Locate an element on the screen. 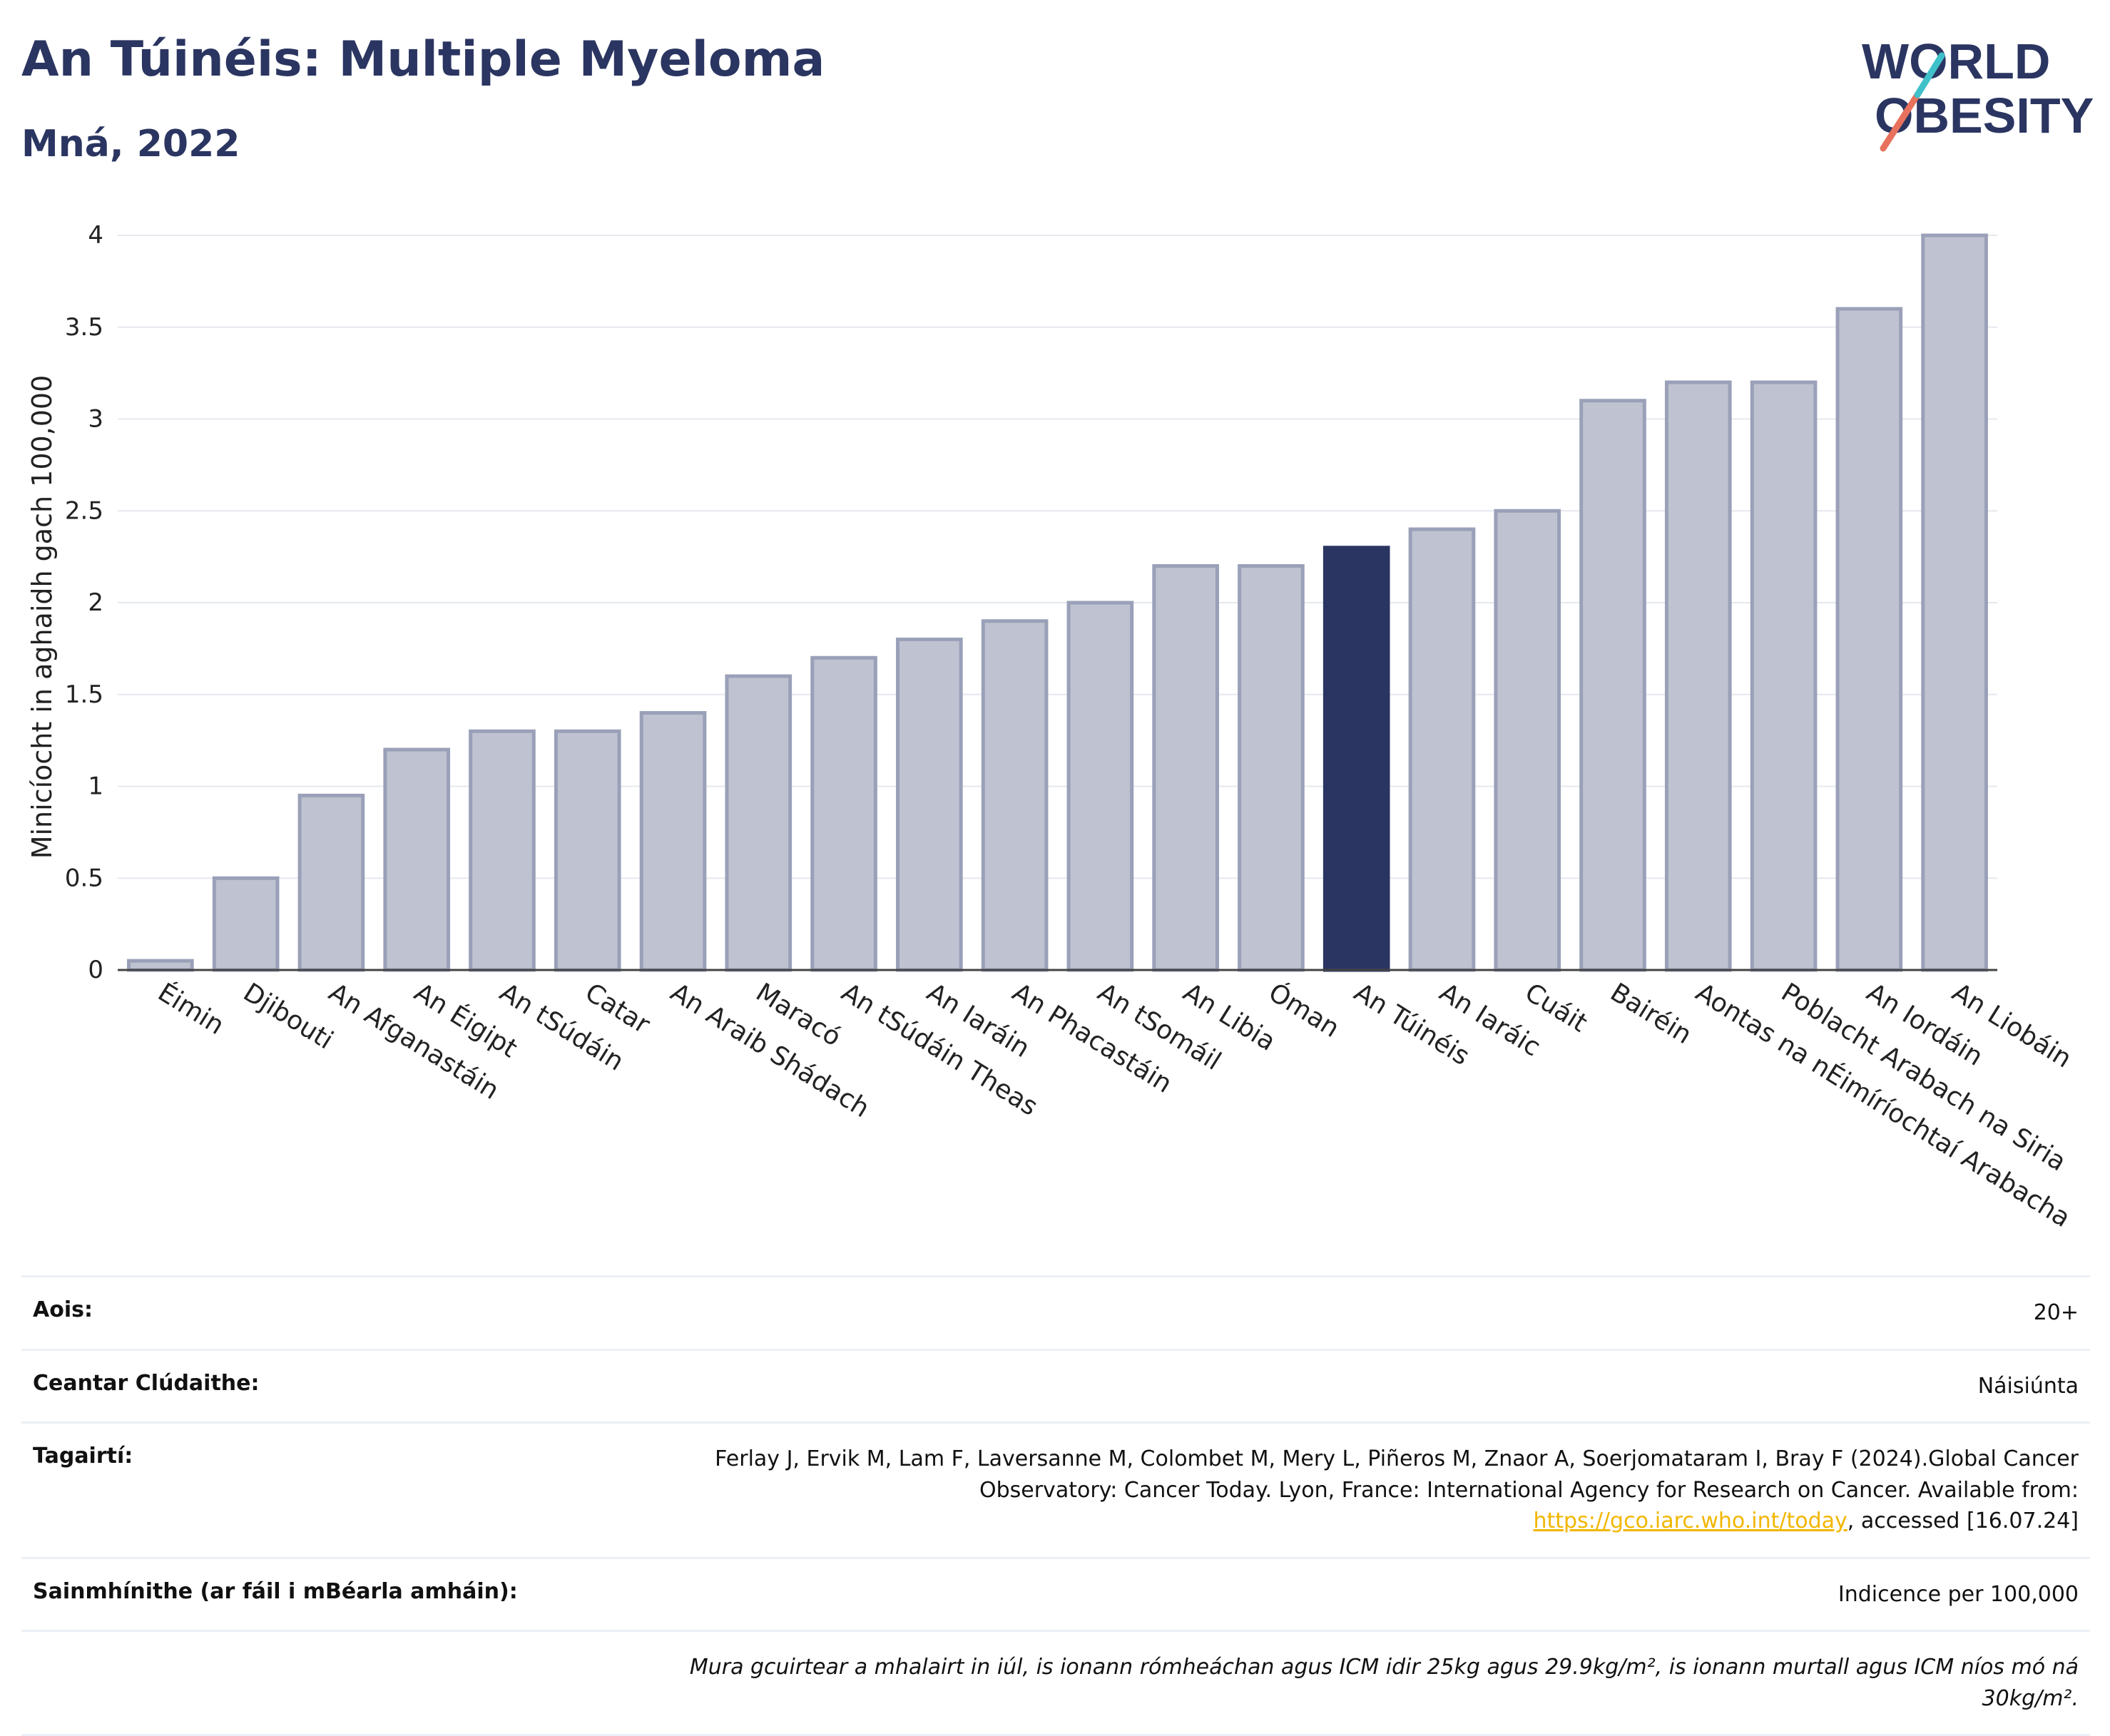  x-tick-label: Djibouti is located at coordinates (288, 1017).